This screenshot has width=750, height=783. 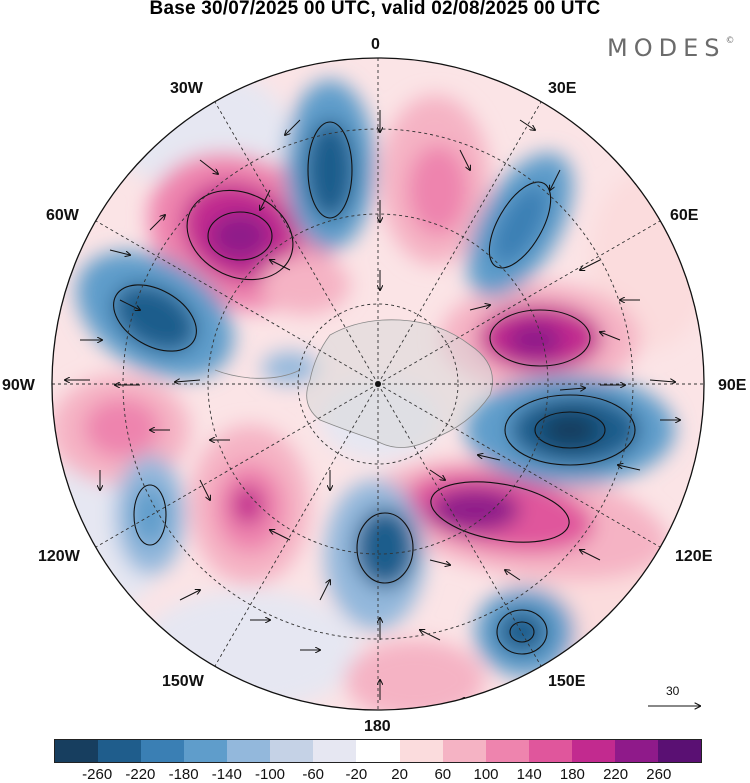 What do you see at coordinates (356, 774) in the screenshot?
I see `colorbar-tick-label: -20` at bounding box center [356, 774].